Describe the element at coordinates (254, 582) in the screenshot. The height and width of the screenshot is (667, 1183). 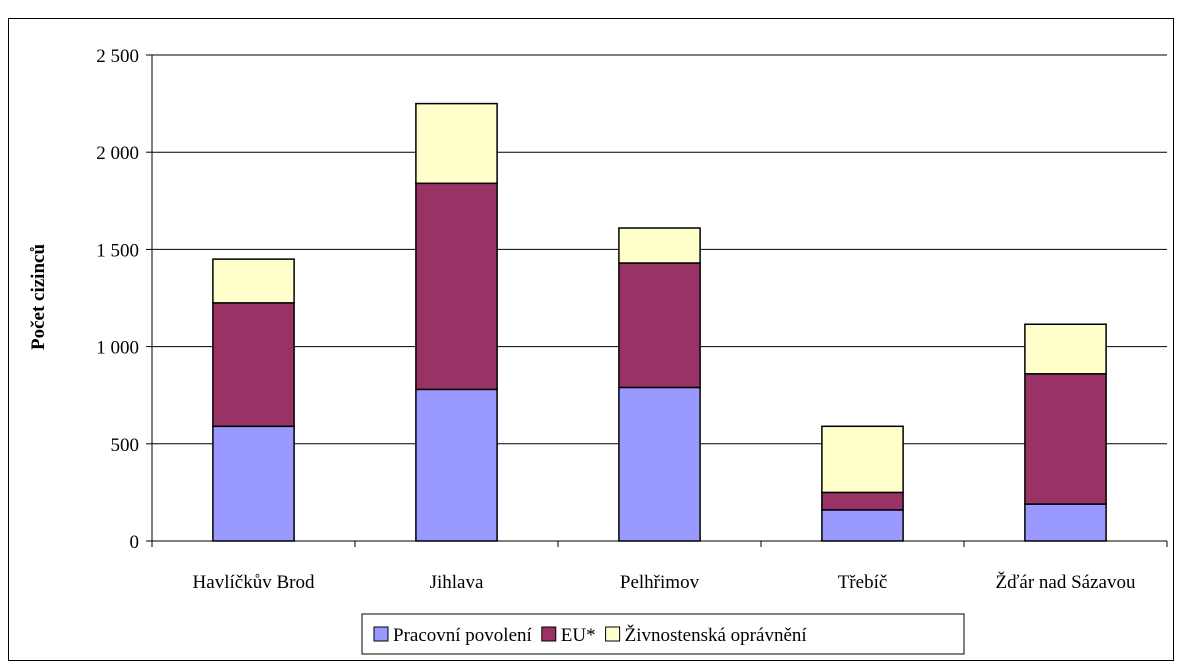
I see `x-tick-label: Havlíčkův Brod` at that location.